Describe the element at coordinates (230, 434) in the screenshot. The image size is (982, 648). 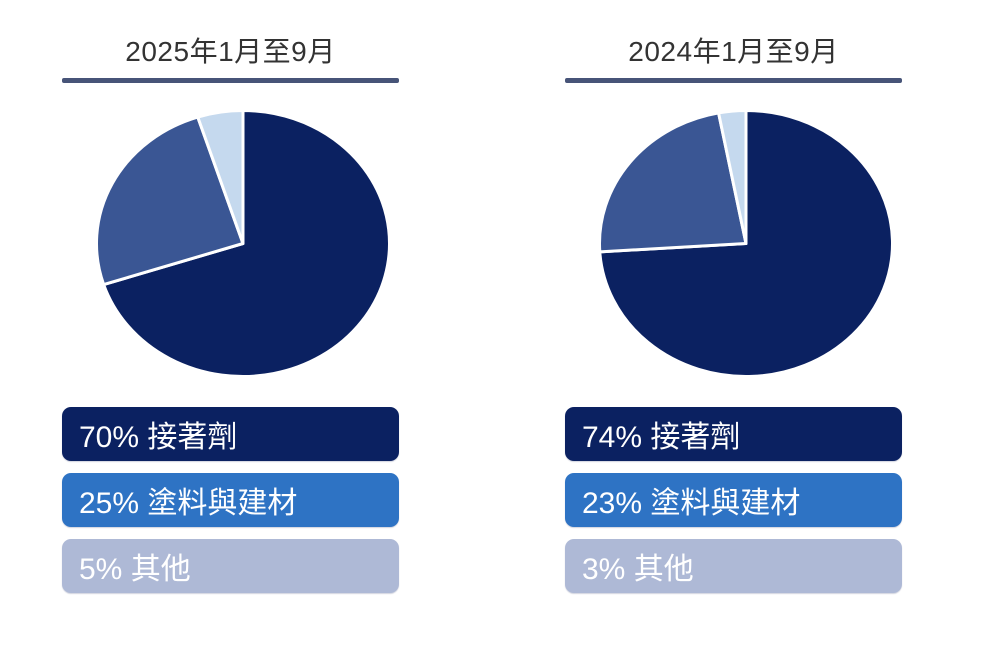
I see `legend-item-adhesives: 70% 接著劑` at that location.